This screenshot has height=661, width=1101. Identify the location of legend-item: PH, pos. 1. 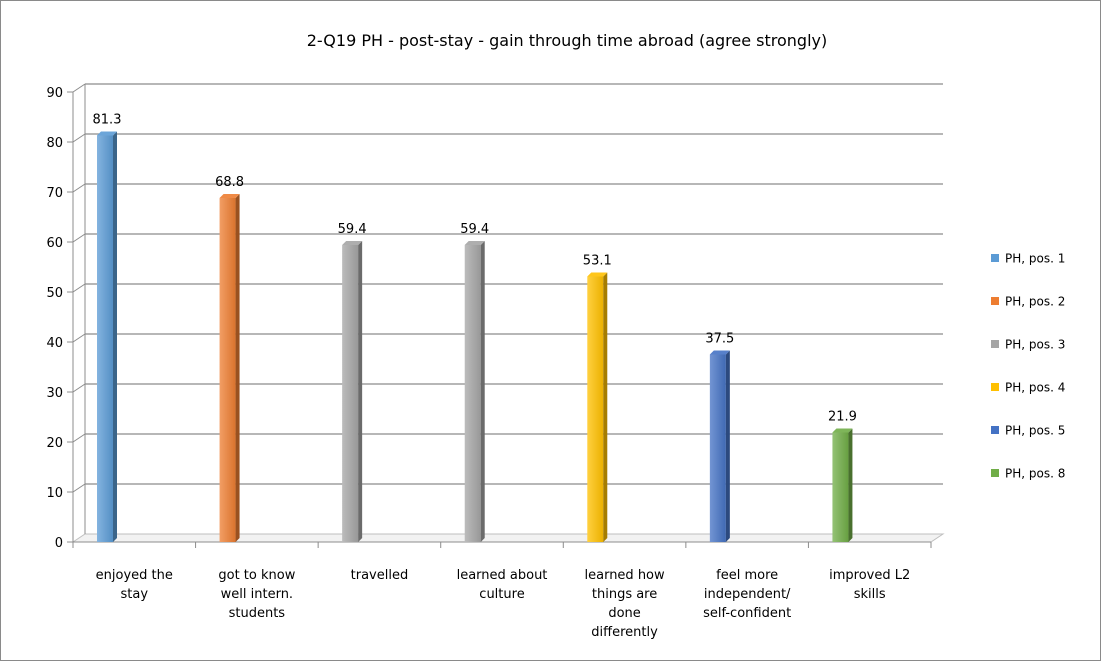
(1028, 259).